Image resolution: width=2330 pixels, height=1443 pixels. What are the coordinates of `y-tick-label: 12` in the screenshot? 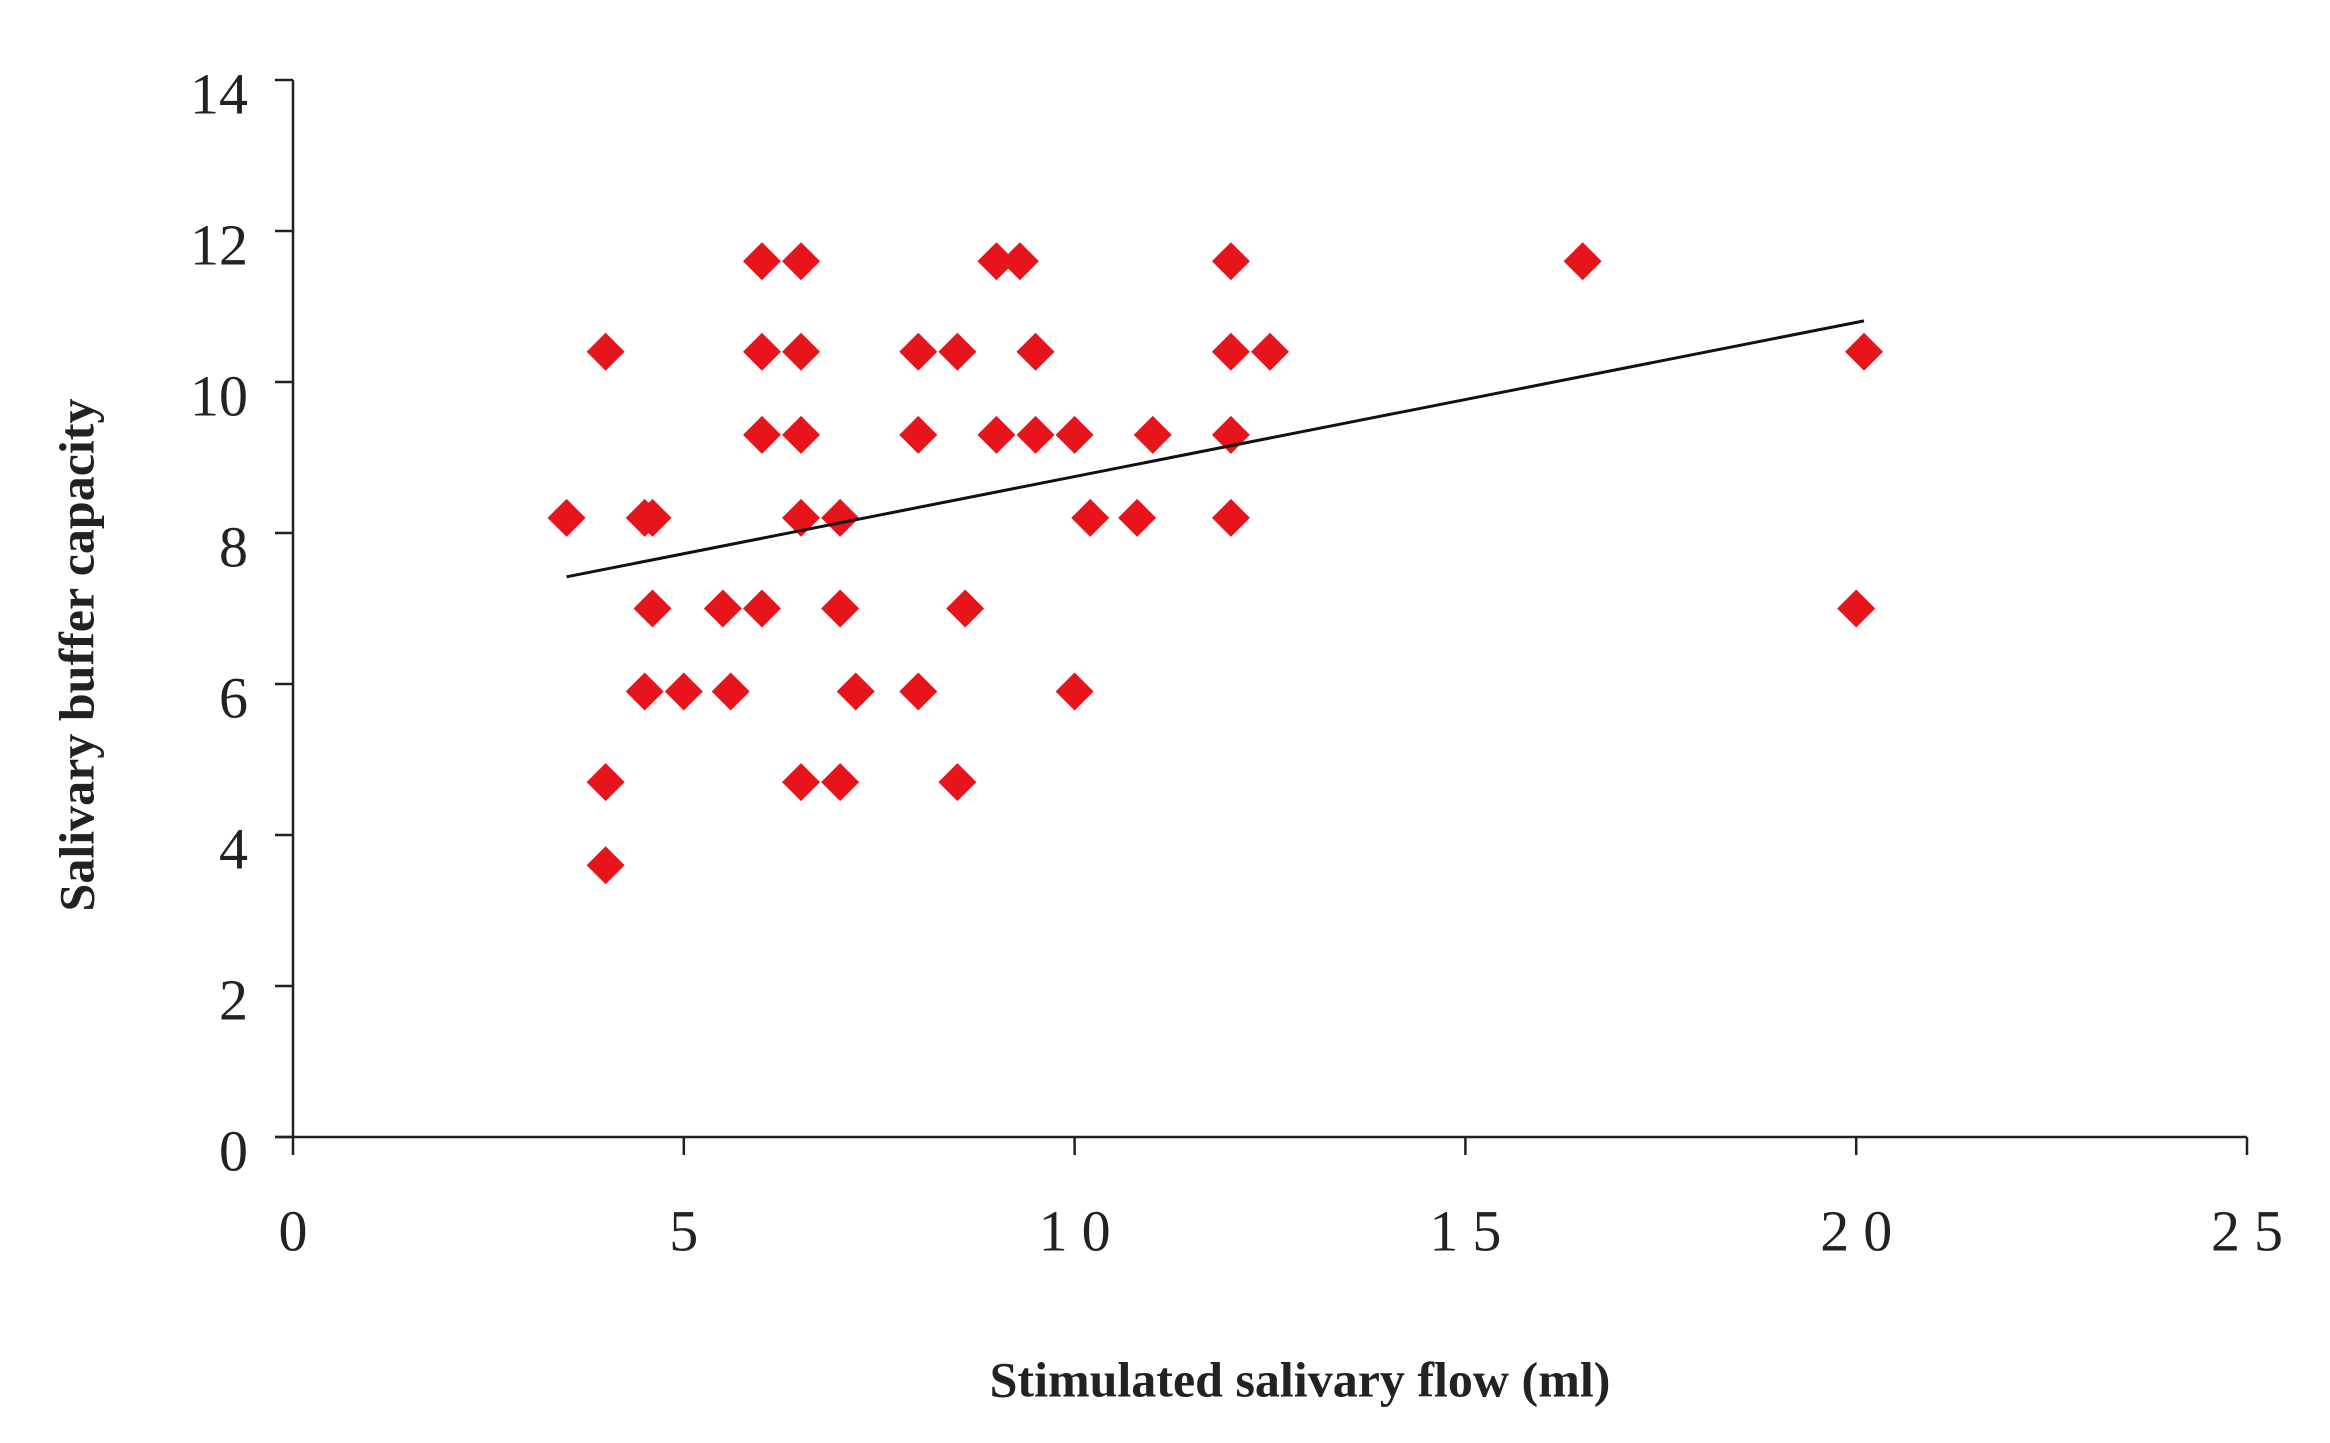 It's located at (219, 244).